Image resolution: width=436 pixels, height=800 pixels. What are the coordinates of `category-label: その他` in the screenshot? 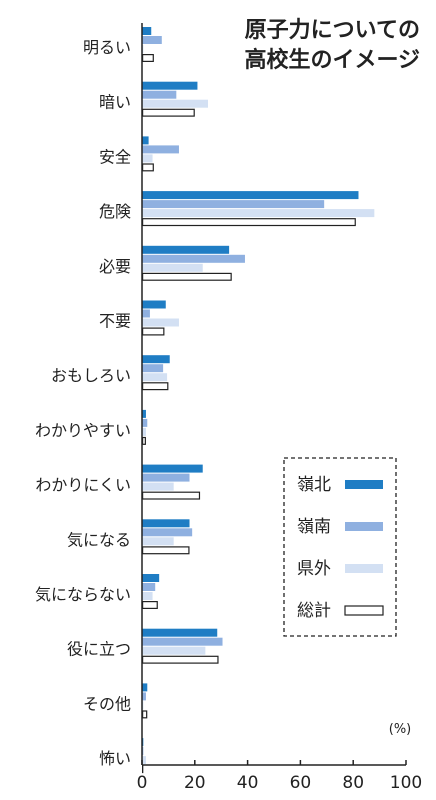 It's located at (107, 703).